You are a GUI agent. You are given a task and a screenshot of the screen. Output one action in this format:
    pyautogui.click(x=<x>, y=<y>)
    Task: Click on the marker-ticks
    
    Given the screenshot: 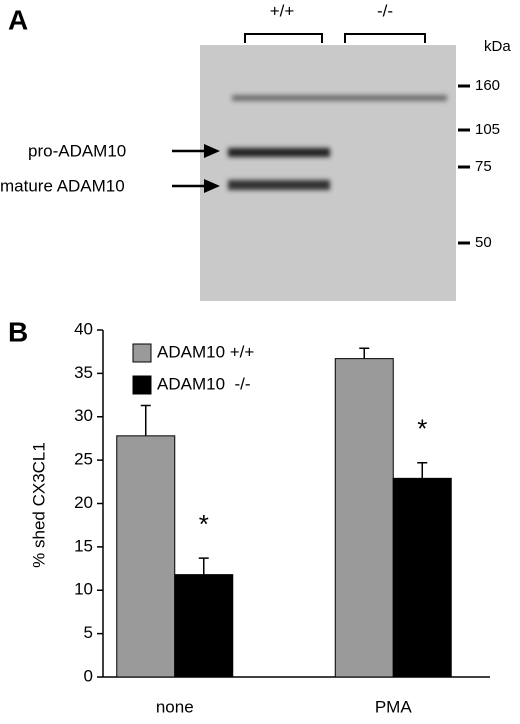 What is the action you would take?
    pyautogui.click(x=464, y=164)
    